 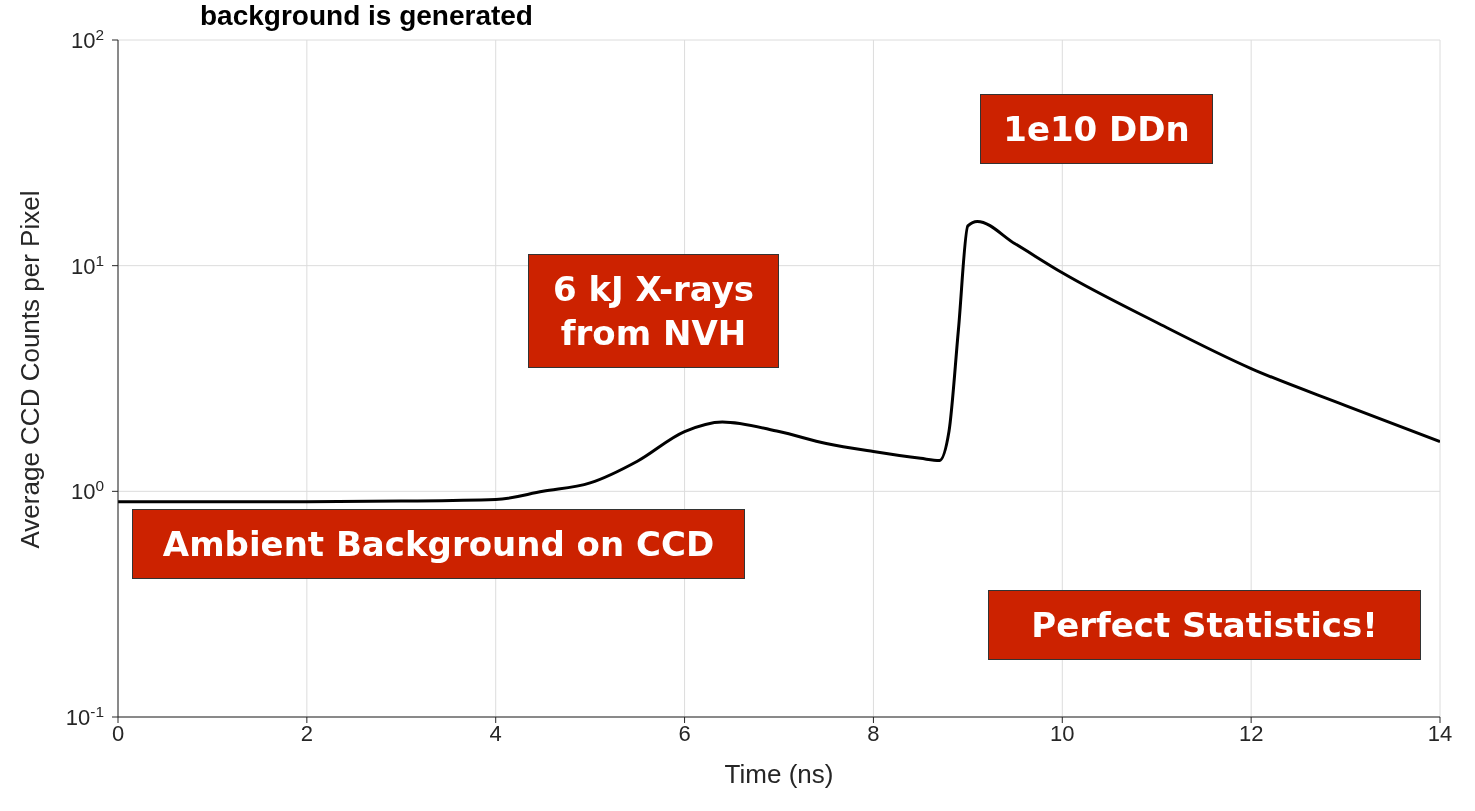 I want to click on y-tick-label: 10$^{2}$, so click(x=87, y=39).